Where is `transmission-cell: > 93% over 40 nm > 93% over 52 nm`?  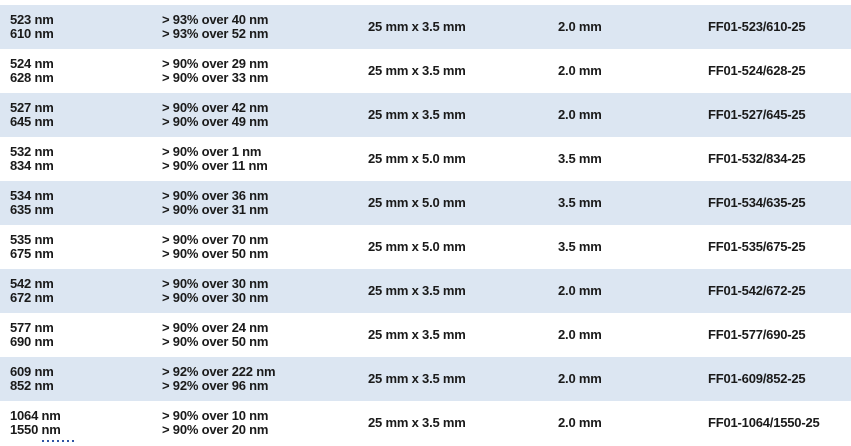
transmission-cell: > 93% over 40 nm > 93% over 52 nm is located at coordinates (265, 27).